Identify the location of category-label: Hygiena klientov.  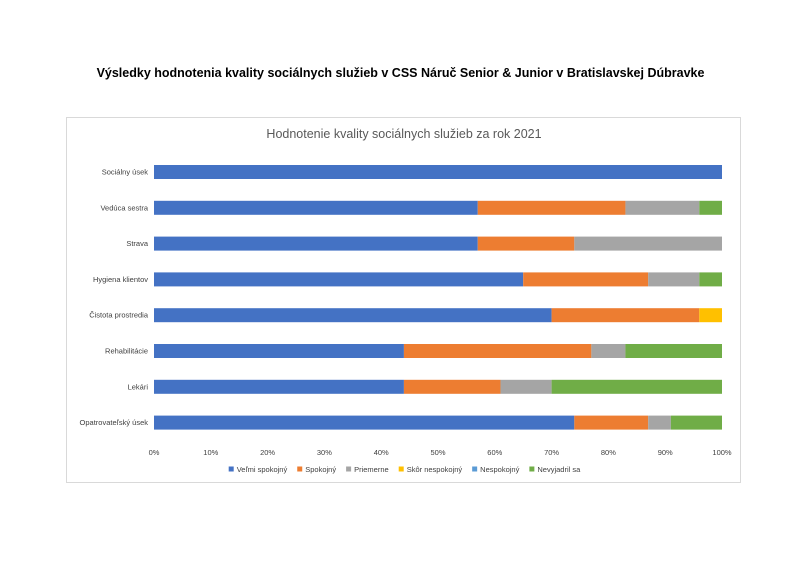
(120, 279).